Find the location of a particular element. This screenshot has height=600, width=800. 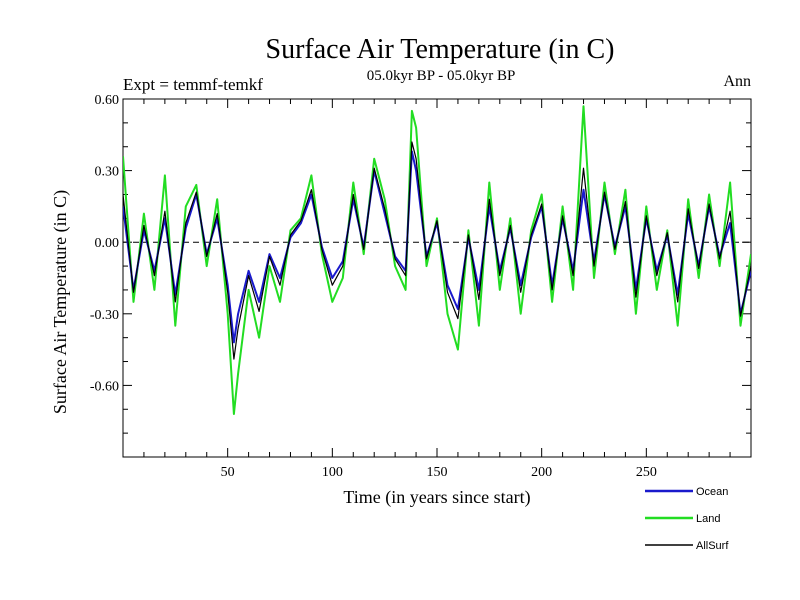

legend-label-land: Land is located at coordinates (708, 519).